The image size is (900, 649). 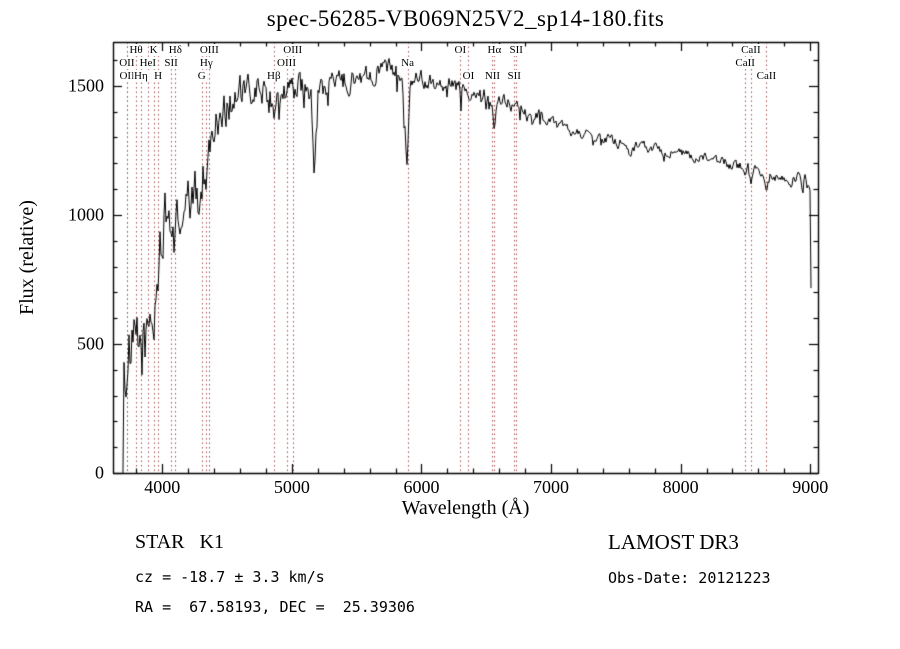 What do you see at coordinates (136, 50) in the screenshot?
I see `spectral-line-label-hθ-3798: Hθ` at bounding box center [136, 50].